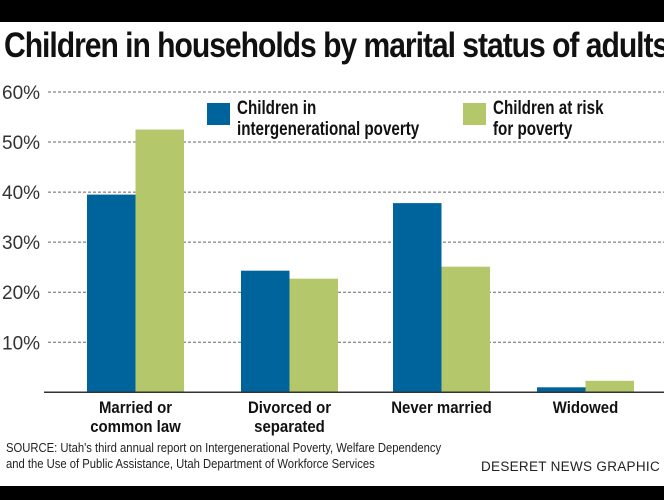 This screenshot has width=664, height=500. I want to click on y-tick-label: 50%, so click(21, 143).